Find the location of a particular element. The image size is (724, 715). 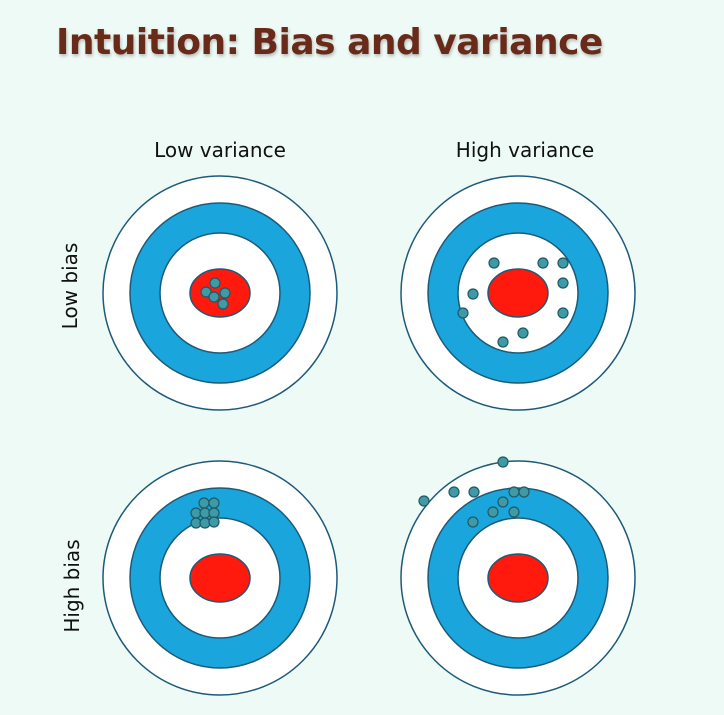

target-low-bias-low-variance is located at coordinates (220, 293).